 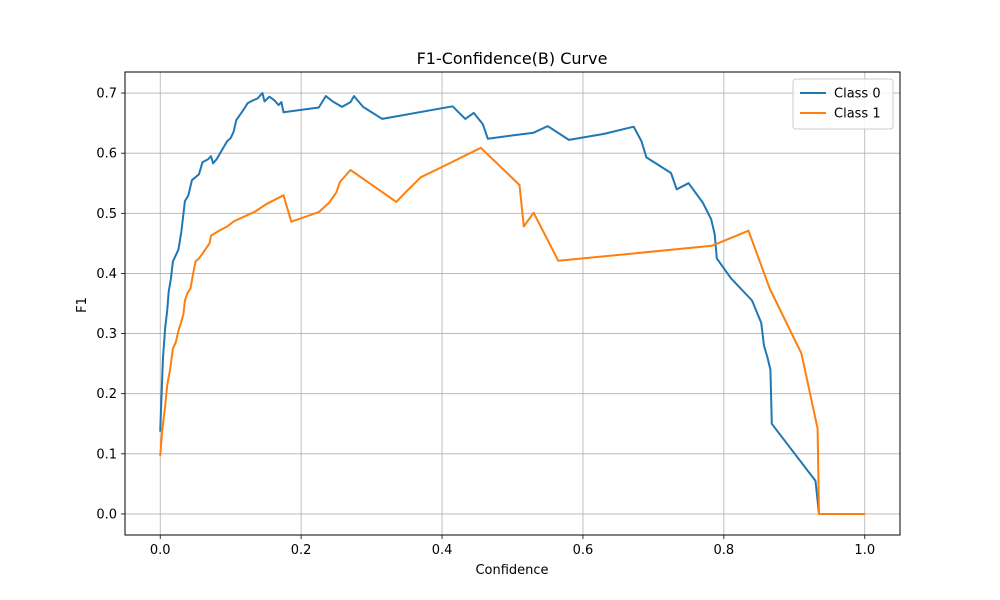 What do you see at coordinates (106, 394) in the screenshot?
I see `y-tick-label: 0.2` at bounding box center [106, 394].